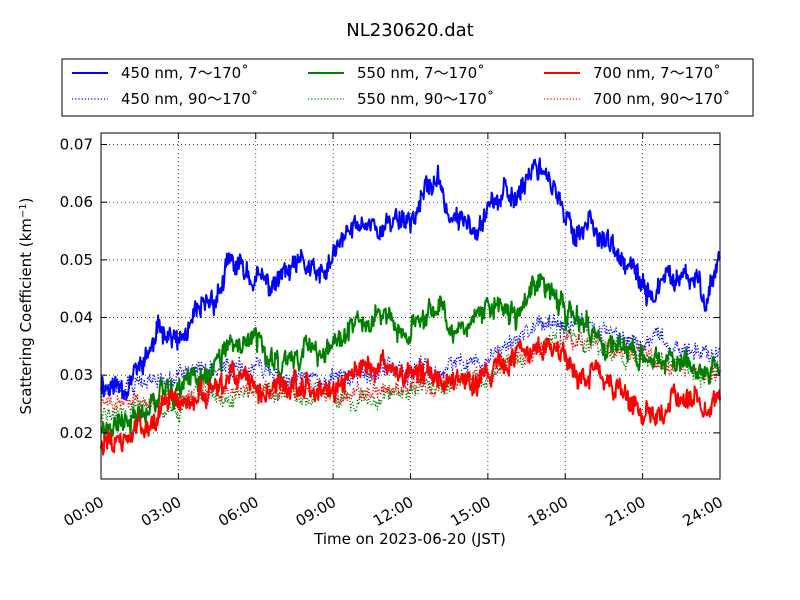  I want to click on x-tick-label: 18:00, so click(548, 511).